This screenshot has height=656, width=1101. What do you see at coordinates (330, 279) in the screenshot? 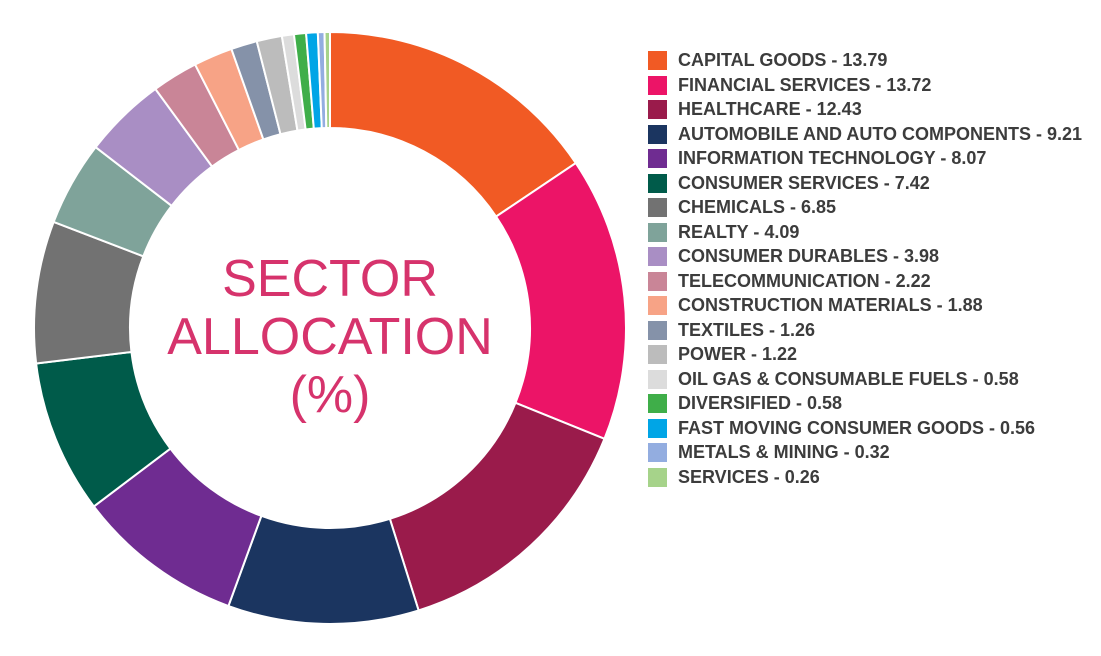
I see `chart-title-line-1: SECTOR` at bounding box center [330, 279].